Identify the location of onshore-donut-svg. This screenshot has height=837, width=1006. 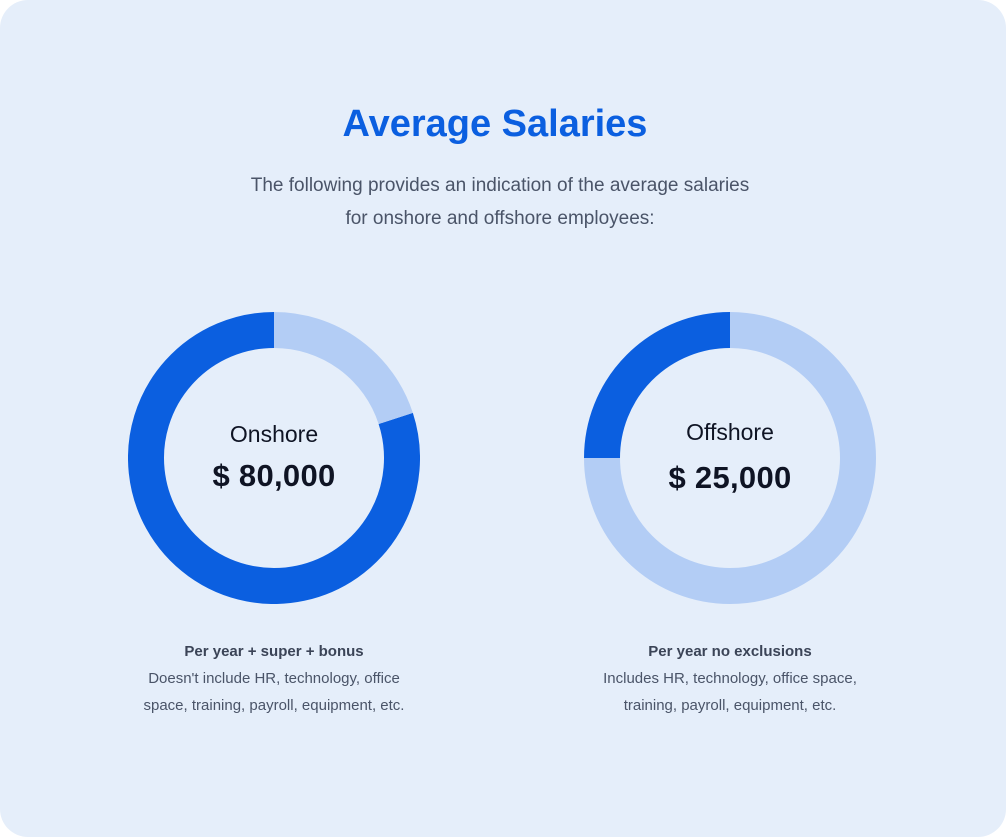
(274, 458).